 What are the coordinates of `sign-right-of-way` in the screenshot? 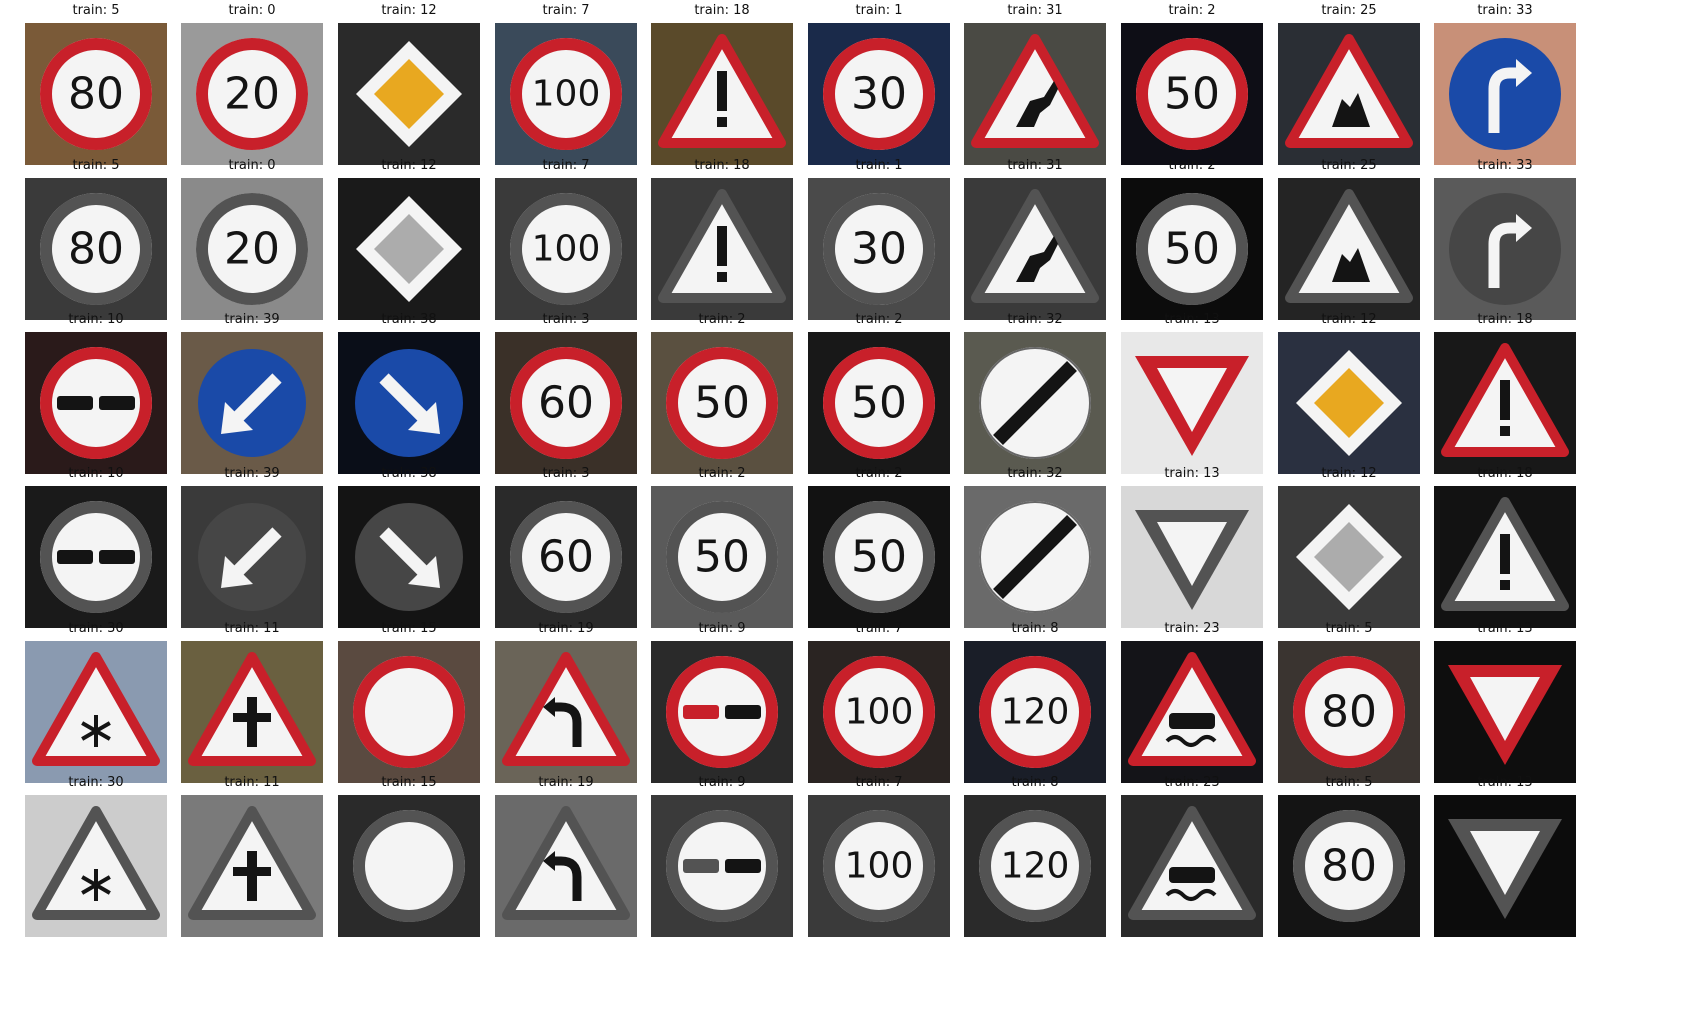 It's located at (252, 863).